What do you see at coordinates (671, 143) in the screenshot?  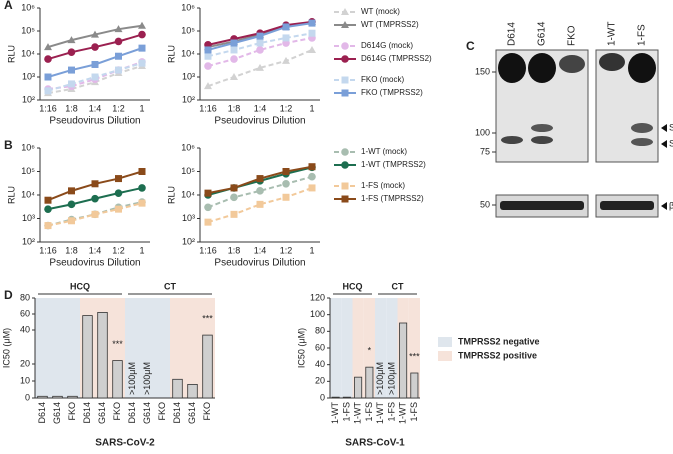 I see `band-label: S2` at bounding box center [671, 143].